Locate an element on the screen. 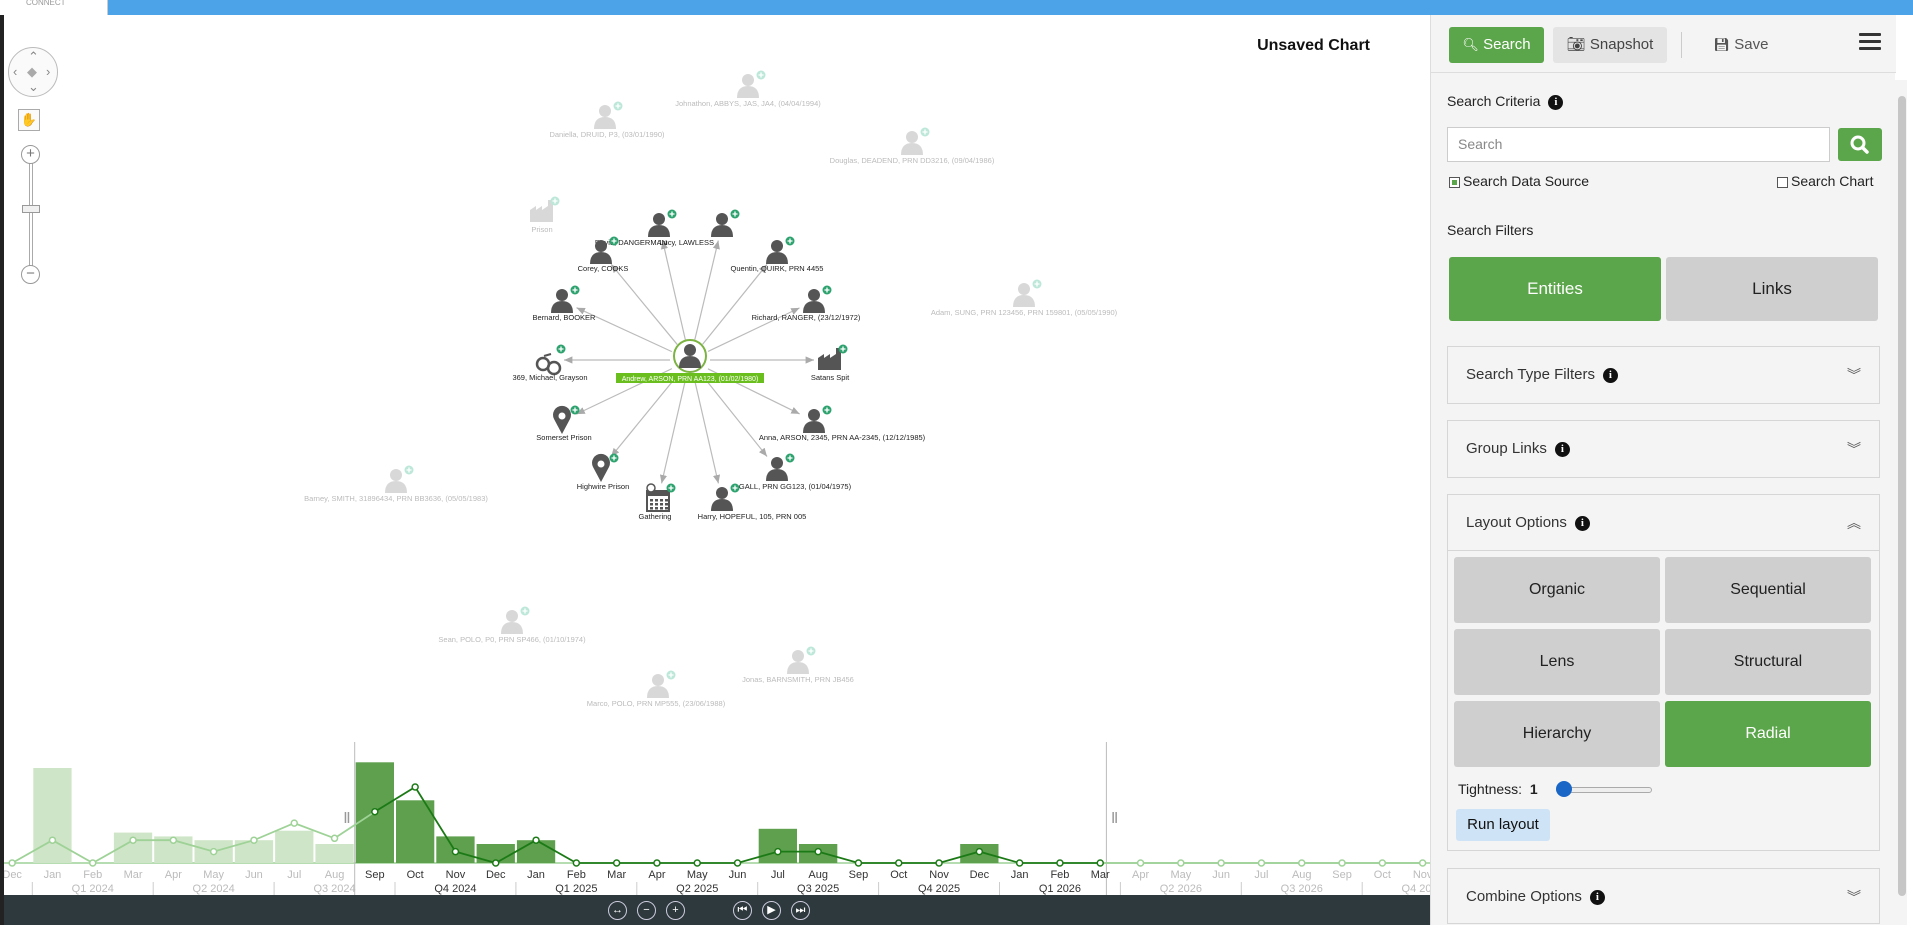  search-type-filters-section: Search Type Filters i ︾ is located at coordinates (1663, 375).